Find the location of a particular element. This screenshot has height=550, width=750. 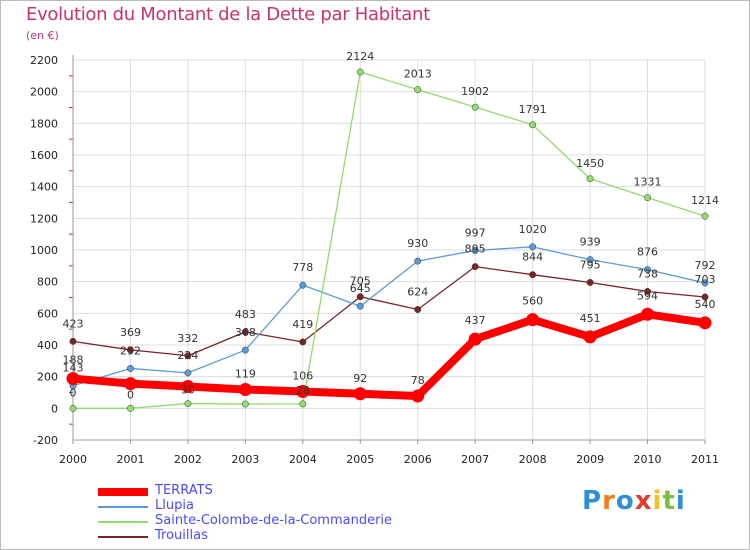

data-label: 2124 is located at coordinates (360, 56).